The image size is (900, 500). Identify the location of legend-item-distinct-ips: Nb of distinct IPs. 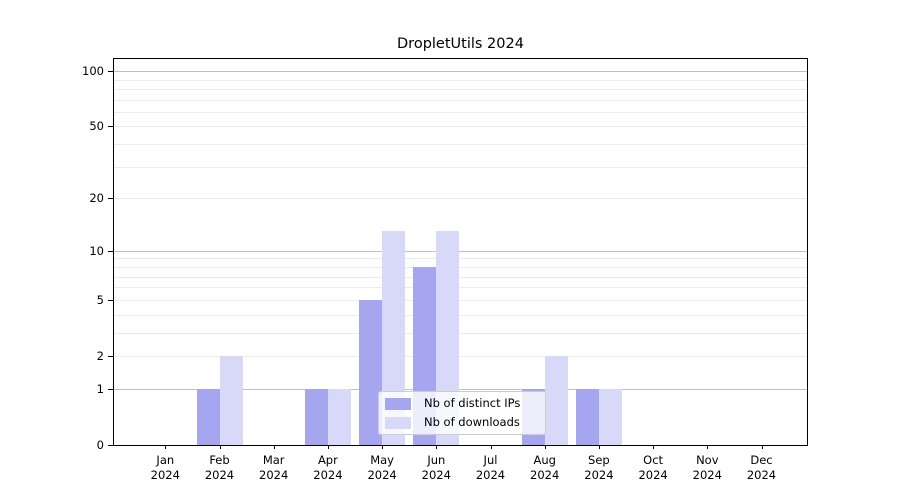
(461, 403).